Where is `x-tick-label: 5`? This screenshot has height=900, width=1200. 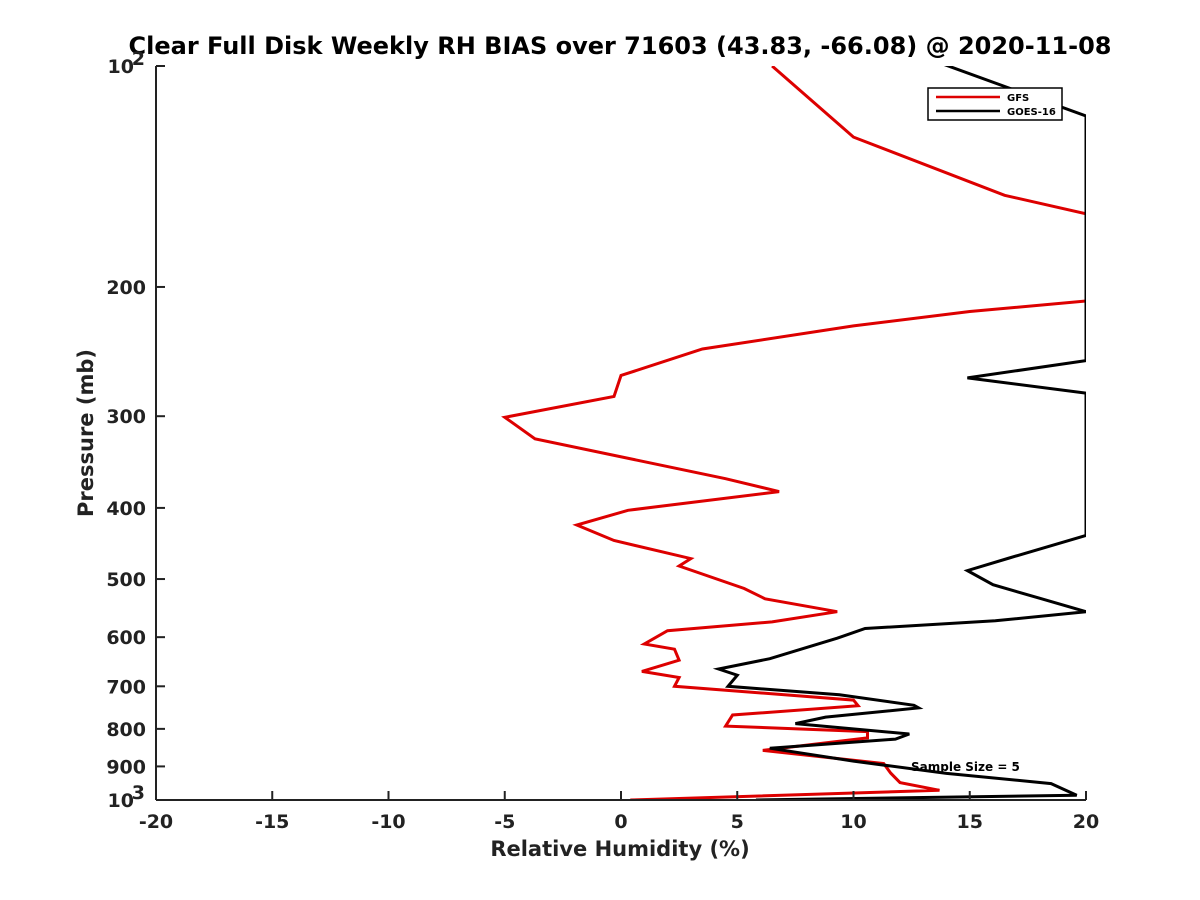
x-tick-label: 5 is located at coordinates (737, 822).